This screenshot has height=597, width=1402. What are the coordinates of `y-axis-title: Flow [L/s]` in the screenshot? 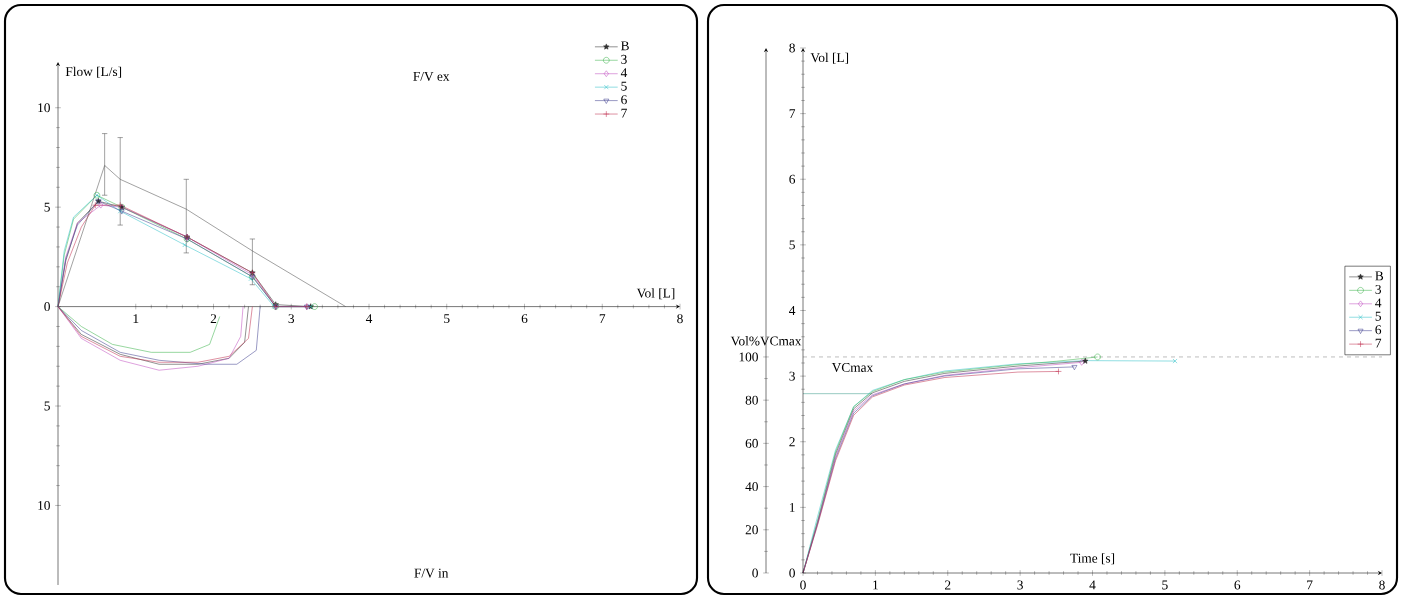 It's located at (93, 72).